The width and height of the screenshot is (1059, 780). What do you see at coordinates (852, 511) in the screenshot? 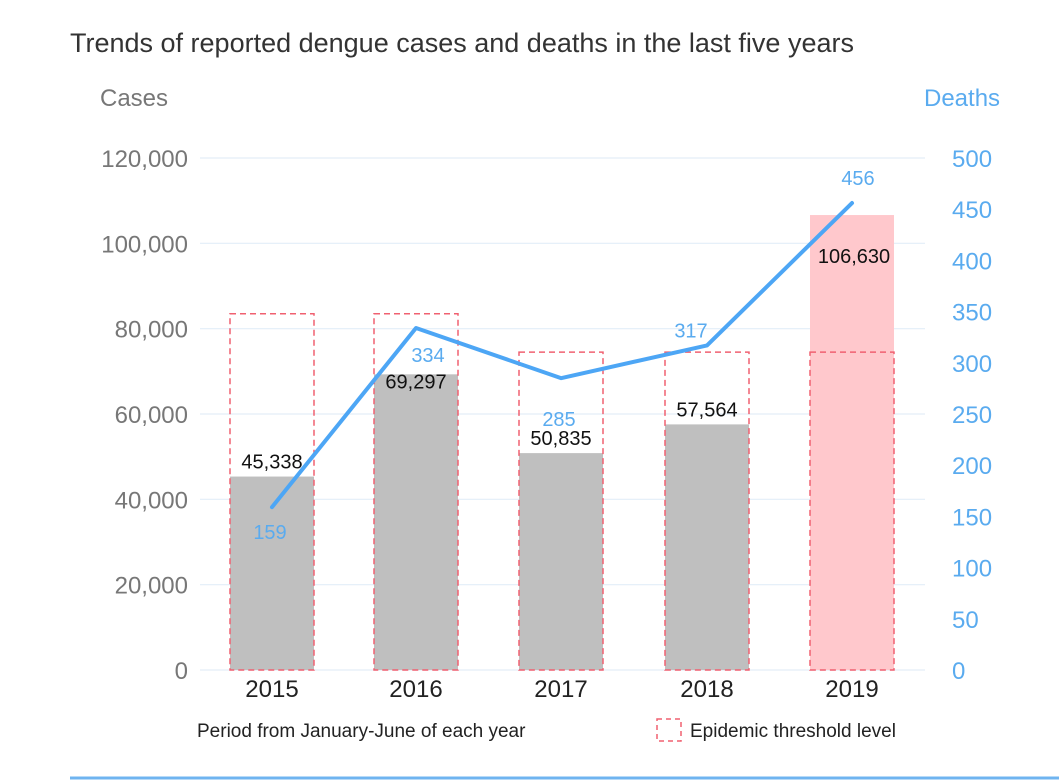
I see `threshold-outline-2019` at bounding box center [852, 511].